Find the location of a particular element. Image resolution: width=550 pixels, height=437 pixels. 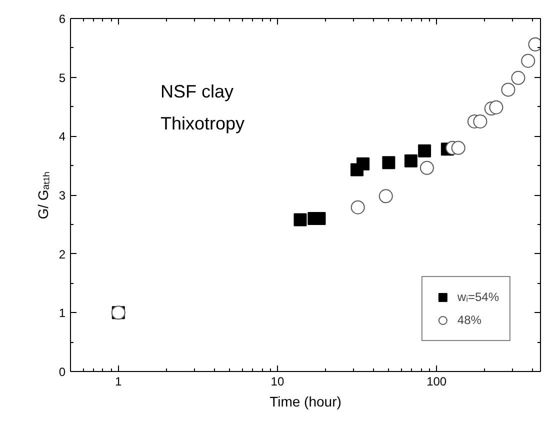

y-axis-title: G/ Gₐₜ₁ₕ is located at coordinates (42, 195).